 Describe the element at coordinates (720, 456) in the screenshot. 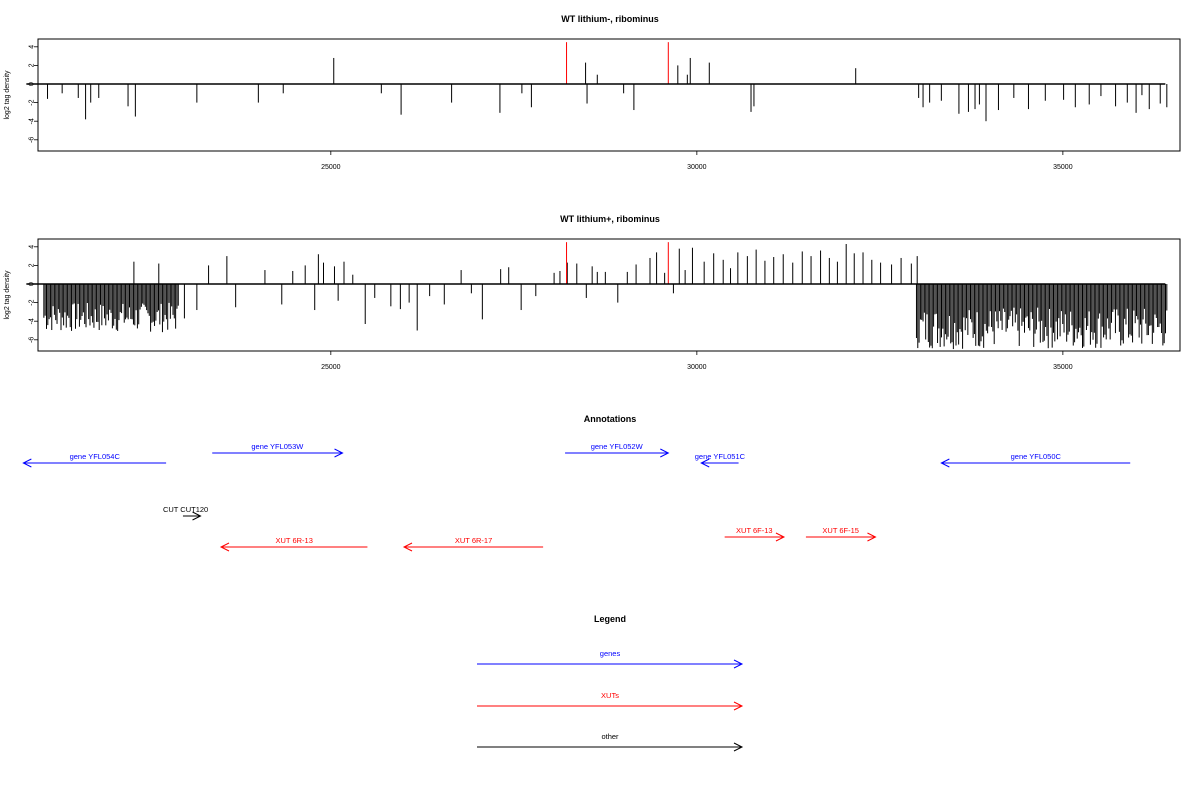

I see `annotation-label: gene YFL051C` at that location.